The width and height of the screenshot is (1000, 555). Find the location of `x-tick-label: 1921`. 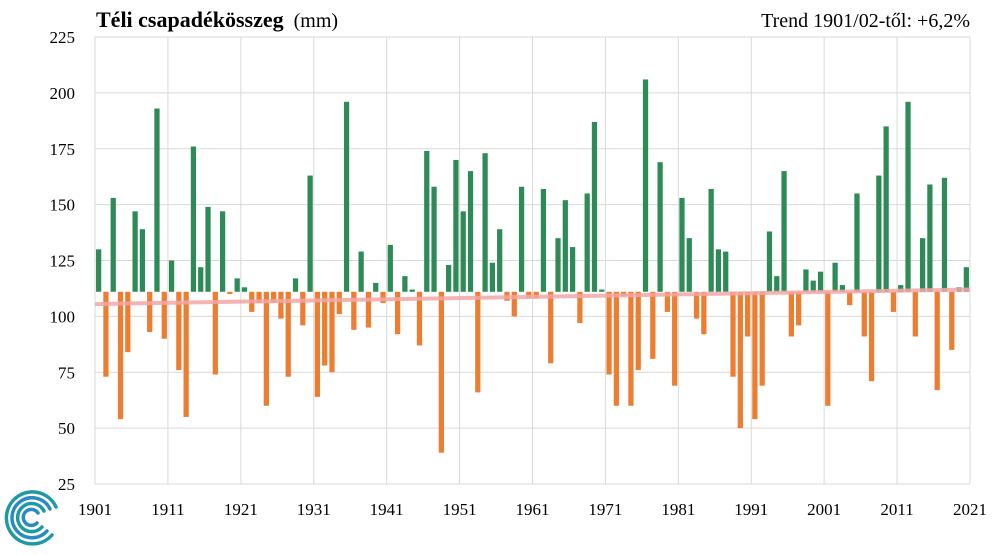

x-tick-label: 1921 is located at coordinates (241, 509).